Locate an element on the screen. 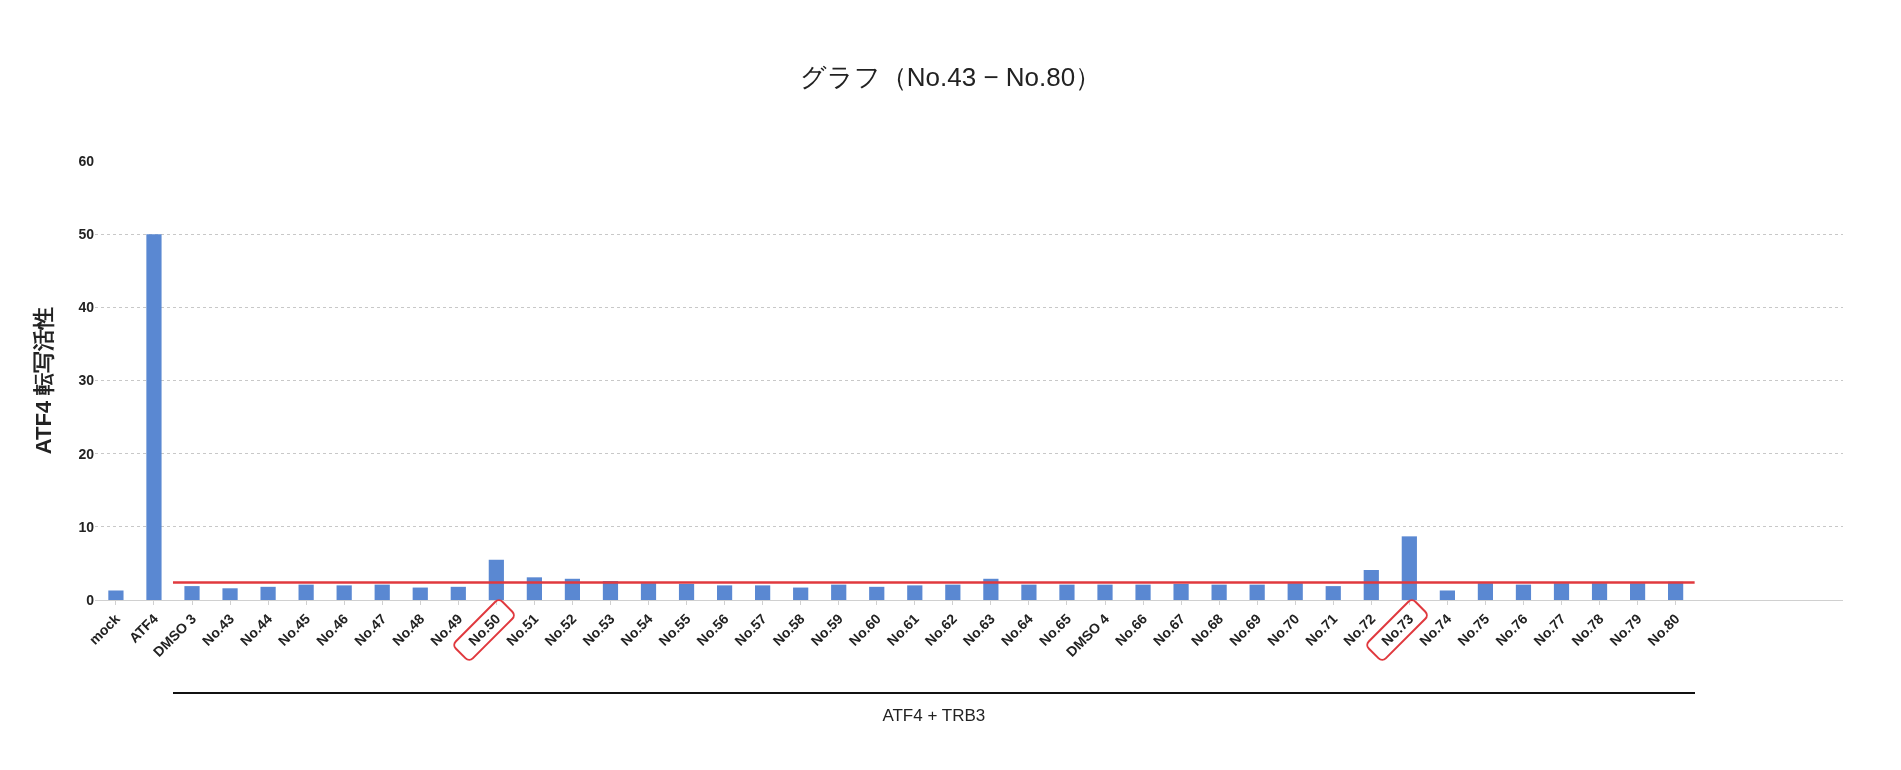  text: ATF4 + TRB3 is located at coordinates (934, 716).